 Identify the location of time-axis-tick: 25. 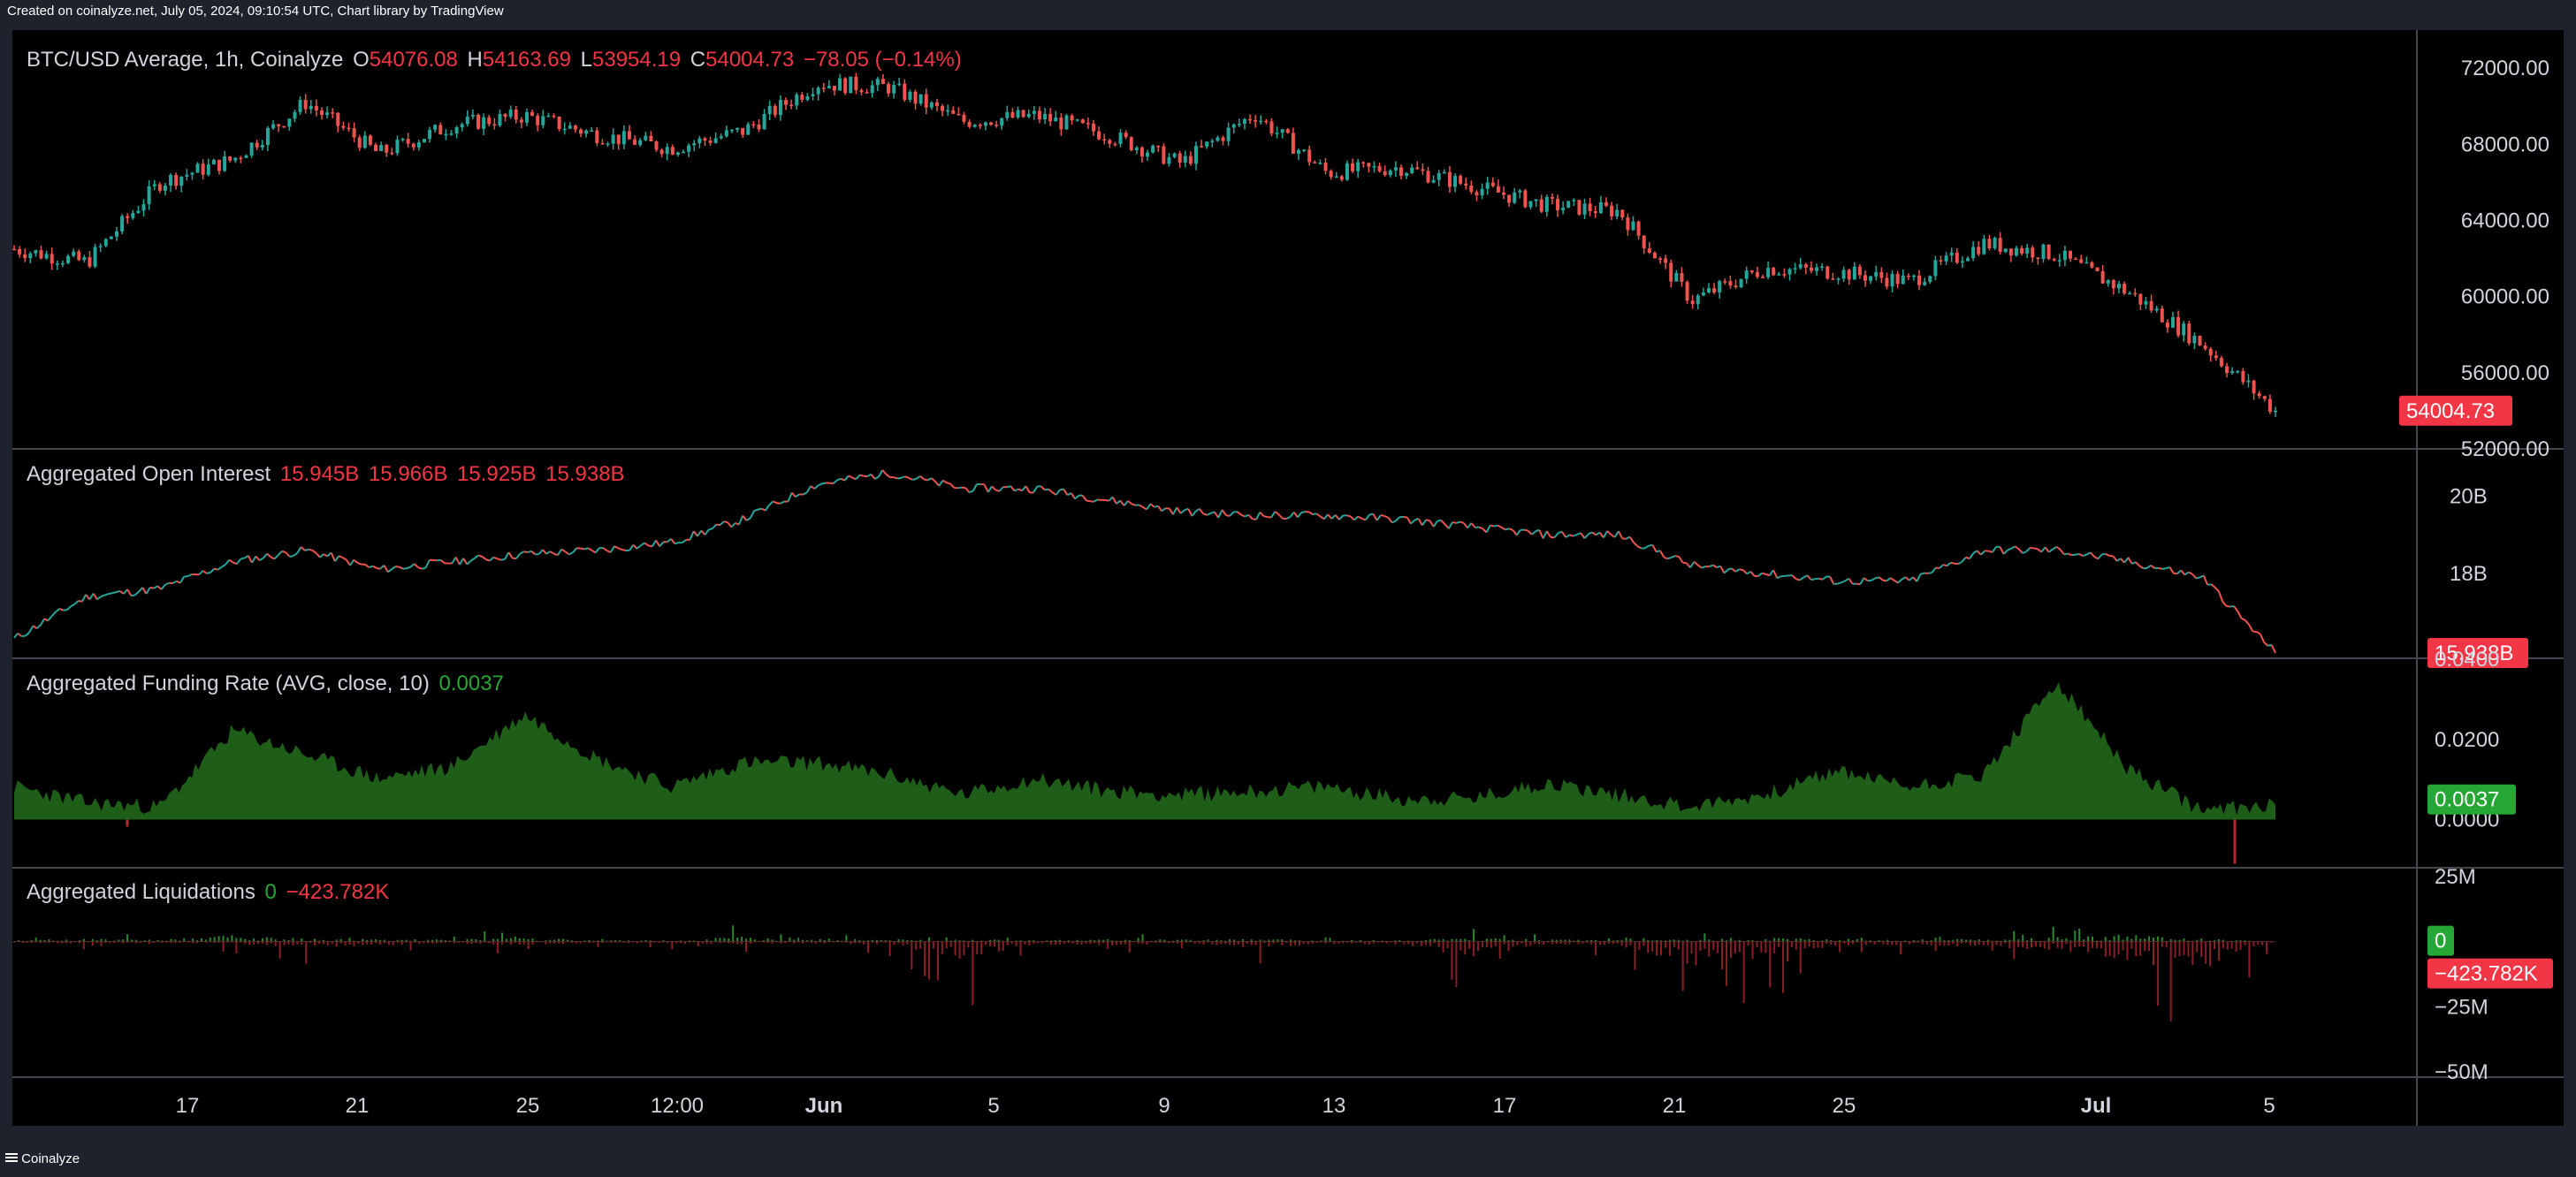
(1844, 1106).